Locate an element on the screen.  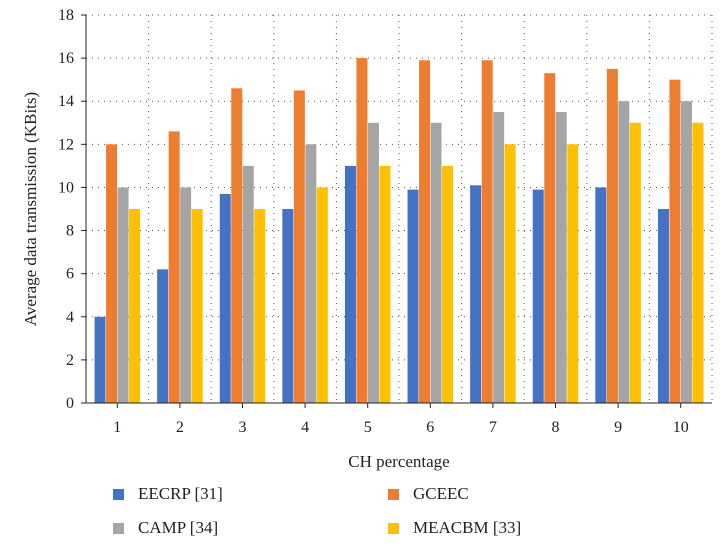
y-tick-label: 10 is located at coordinates (66, 187).